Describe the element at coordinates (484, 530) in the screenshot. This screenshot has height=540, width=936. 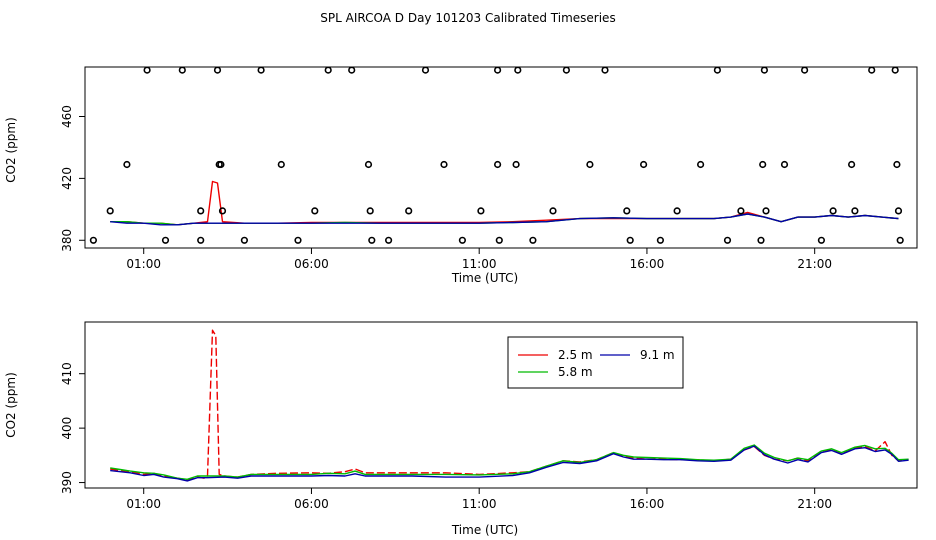
I see `bottom-x-axis-title: Time (UTC)` at that location.